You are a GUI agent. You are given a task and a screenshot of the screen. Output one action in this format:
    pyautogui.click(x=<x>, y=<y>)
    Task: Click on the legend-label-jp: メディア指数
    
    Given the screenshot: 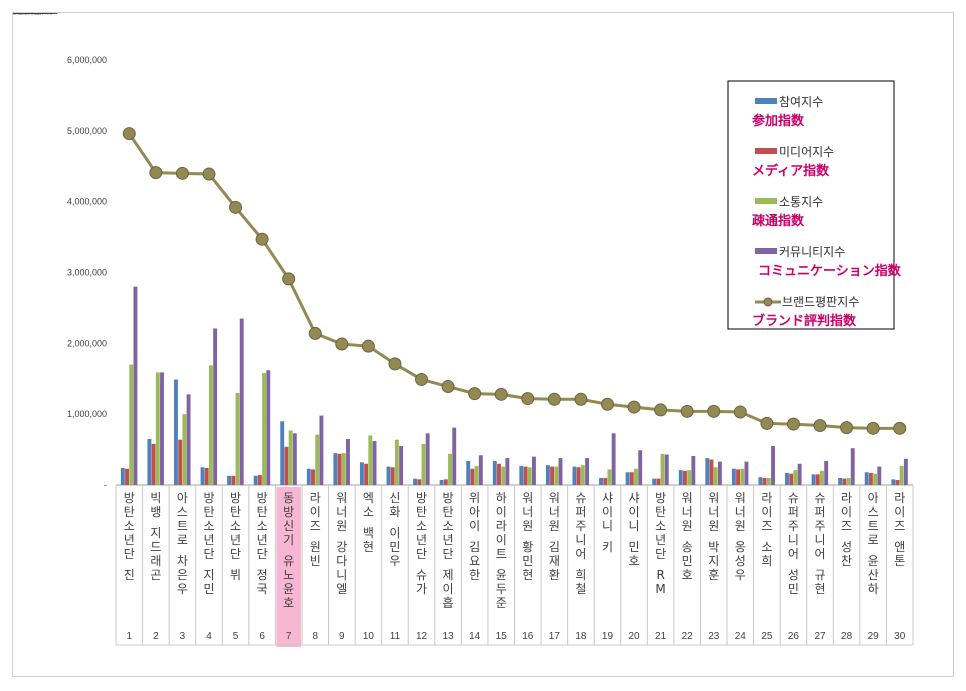 What is the action you would take?
    pyautogui.click(x=791, y=171)
    